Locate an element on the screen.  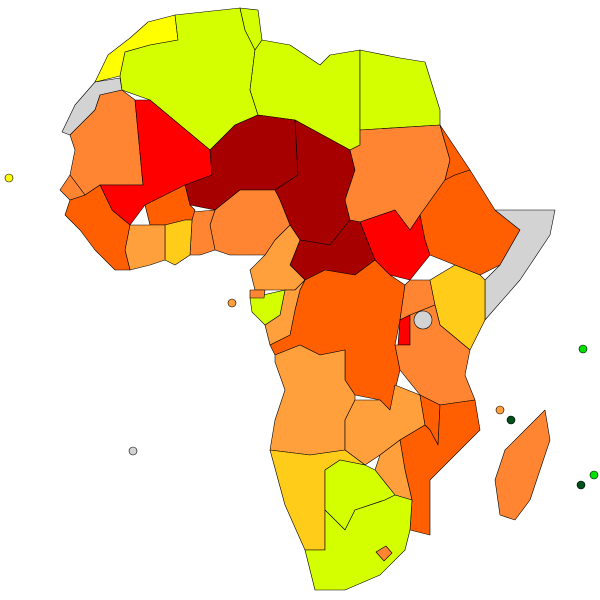
island-cape-verde is located at coordinates (9, 178).